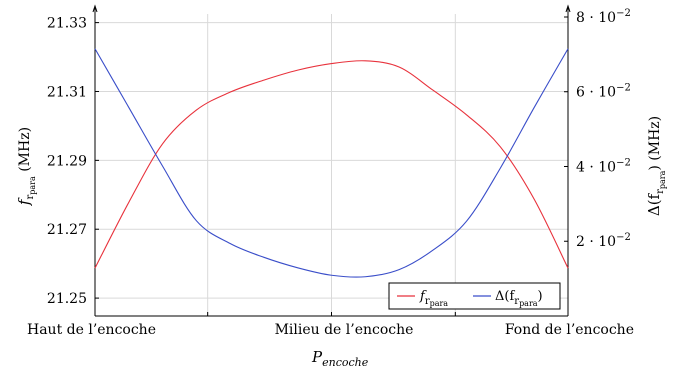 Image resolution: width=674 pixels, height=371 pixels. I want to click on left-tick-label: 21.31, so click(67, 92).